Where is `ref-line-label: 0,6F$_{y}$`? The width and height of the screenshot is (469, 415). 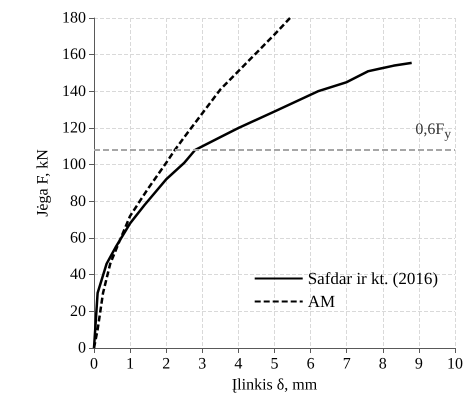 ref-line-label: 0,6F$_{y}$ is located at coordinates (433, 131).